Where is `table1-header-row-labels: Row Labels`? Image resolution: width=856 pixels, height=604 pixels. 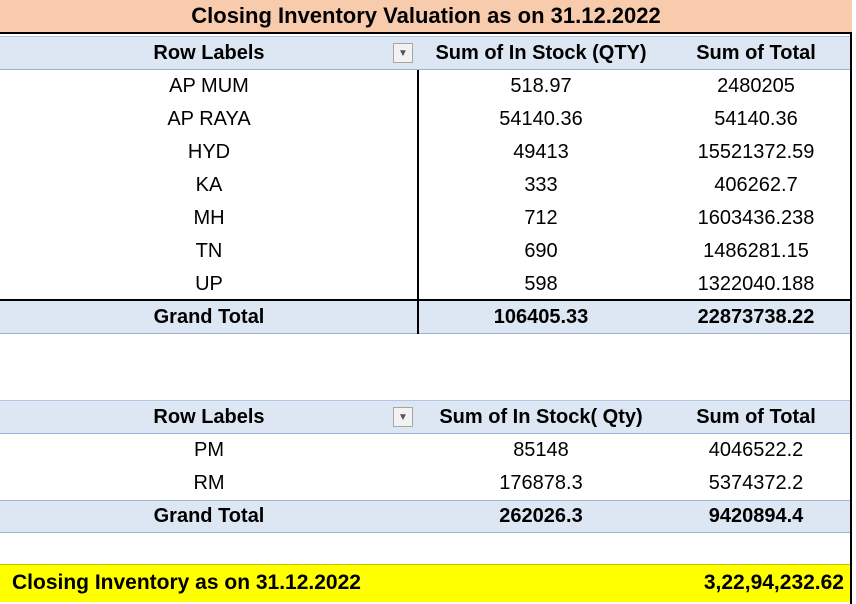 table1-header-row-labels: Row Labels is located at coordinates (209, 52).